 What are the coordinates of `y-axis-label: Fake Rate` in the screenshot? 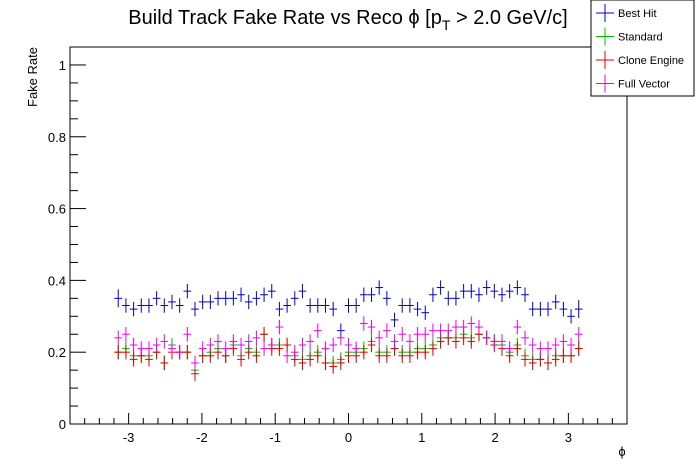 It's located at (32, 77).